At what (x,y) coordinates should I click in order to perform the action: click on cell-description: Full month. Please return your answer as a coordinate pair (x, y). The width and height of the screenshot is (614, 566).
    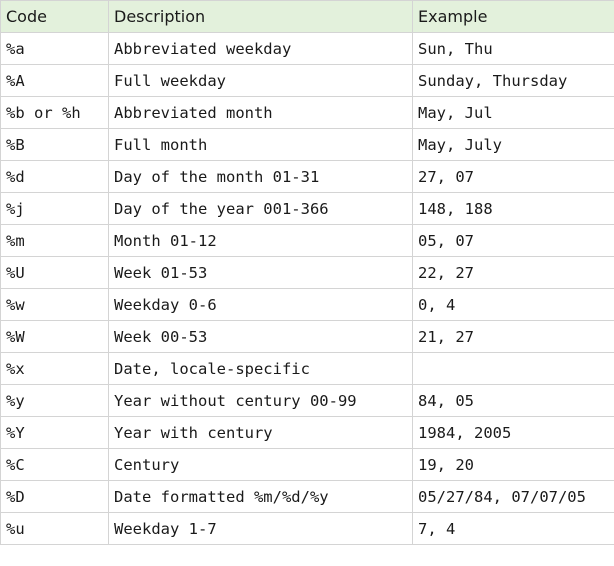
    Looking at the image, I should click on (260, 144).